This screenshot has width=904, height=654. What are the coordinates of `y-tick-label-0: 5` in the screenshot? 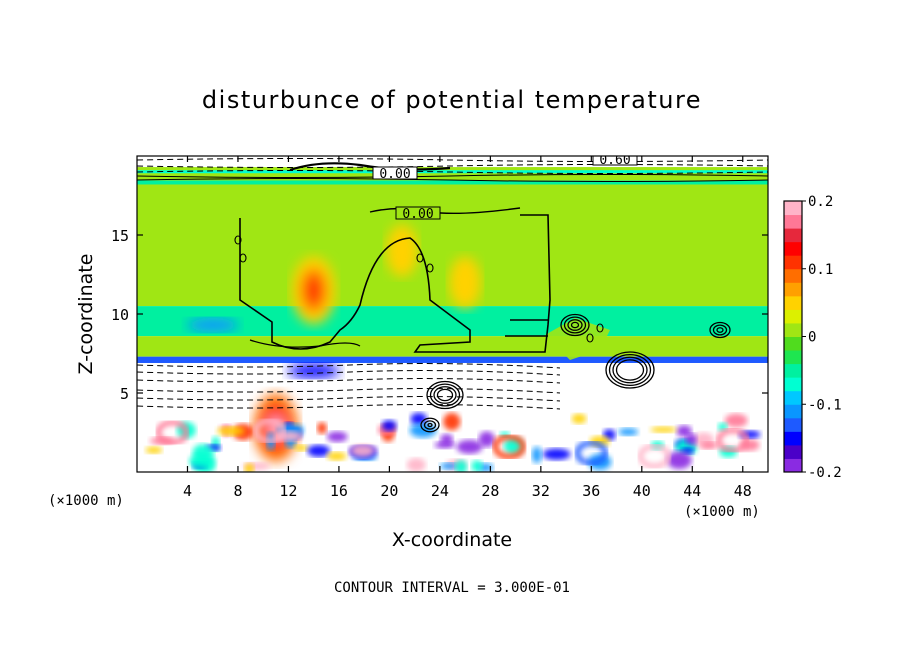 It's located at (124, 394).